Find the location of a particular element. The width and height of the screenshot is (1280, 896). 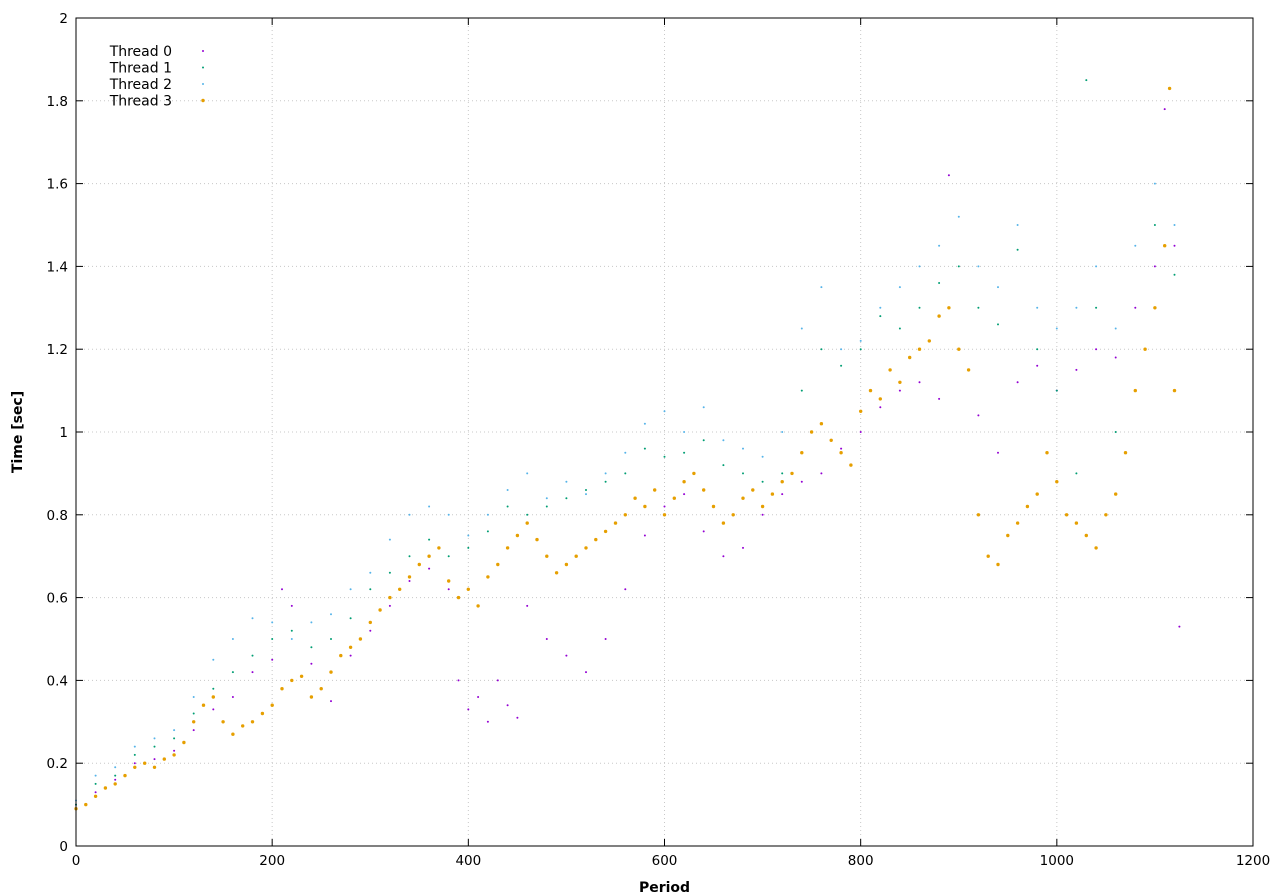

y-tick-label: 0.6 is located at coordinates (57, 599).